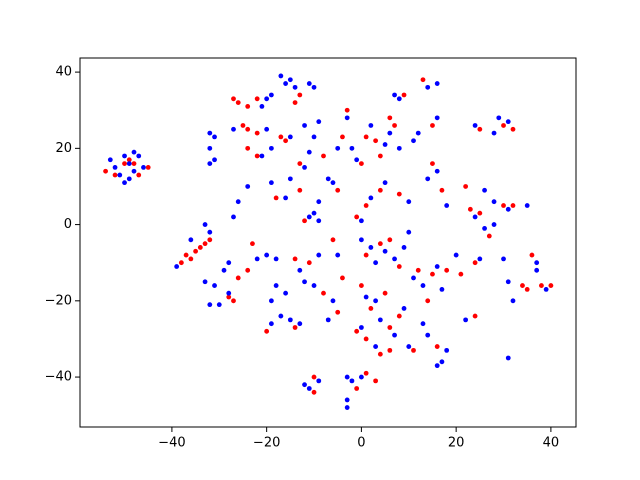 This screenshot has height=480, width=640. Describe the element at coordinates (171, 443) in the screenshot. I see `x-tick-label: −40` at that location.